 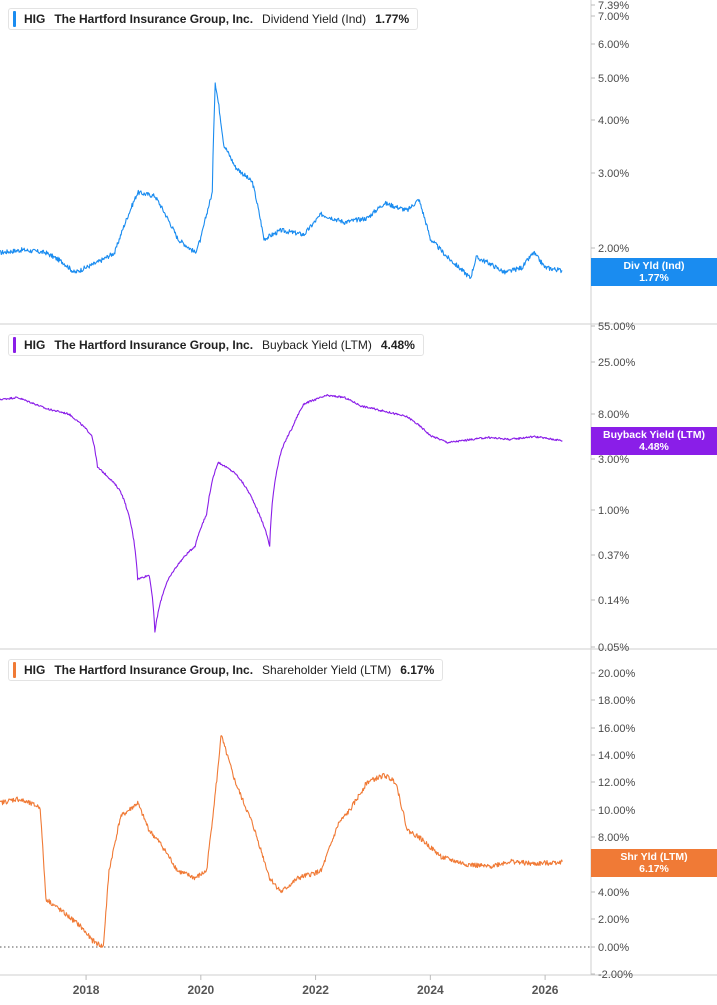 What do you see at coordinates (392, 19) in the screenshot?
I see `legend-value: 1.77%` at bounding box center [392, 19].